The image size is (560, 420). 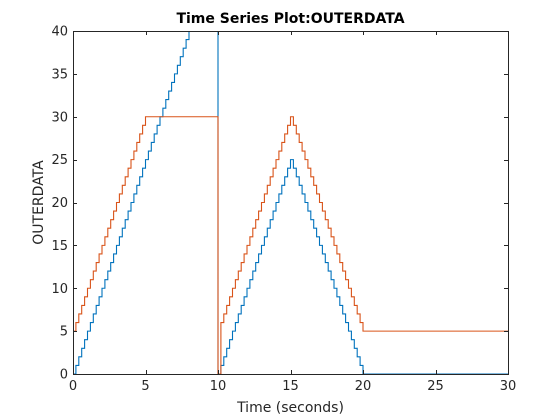 What do you see at coordinates (39, 202) in the screenshot?
I see `y-axis-label: OUTERDATA` at bounding box center [39, 202].